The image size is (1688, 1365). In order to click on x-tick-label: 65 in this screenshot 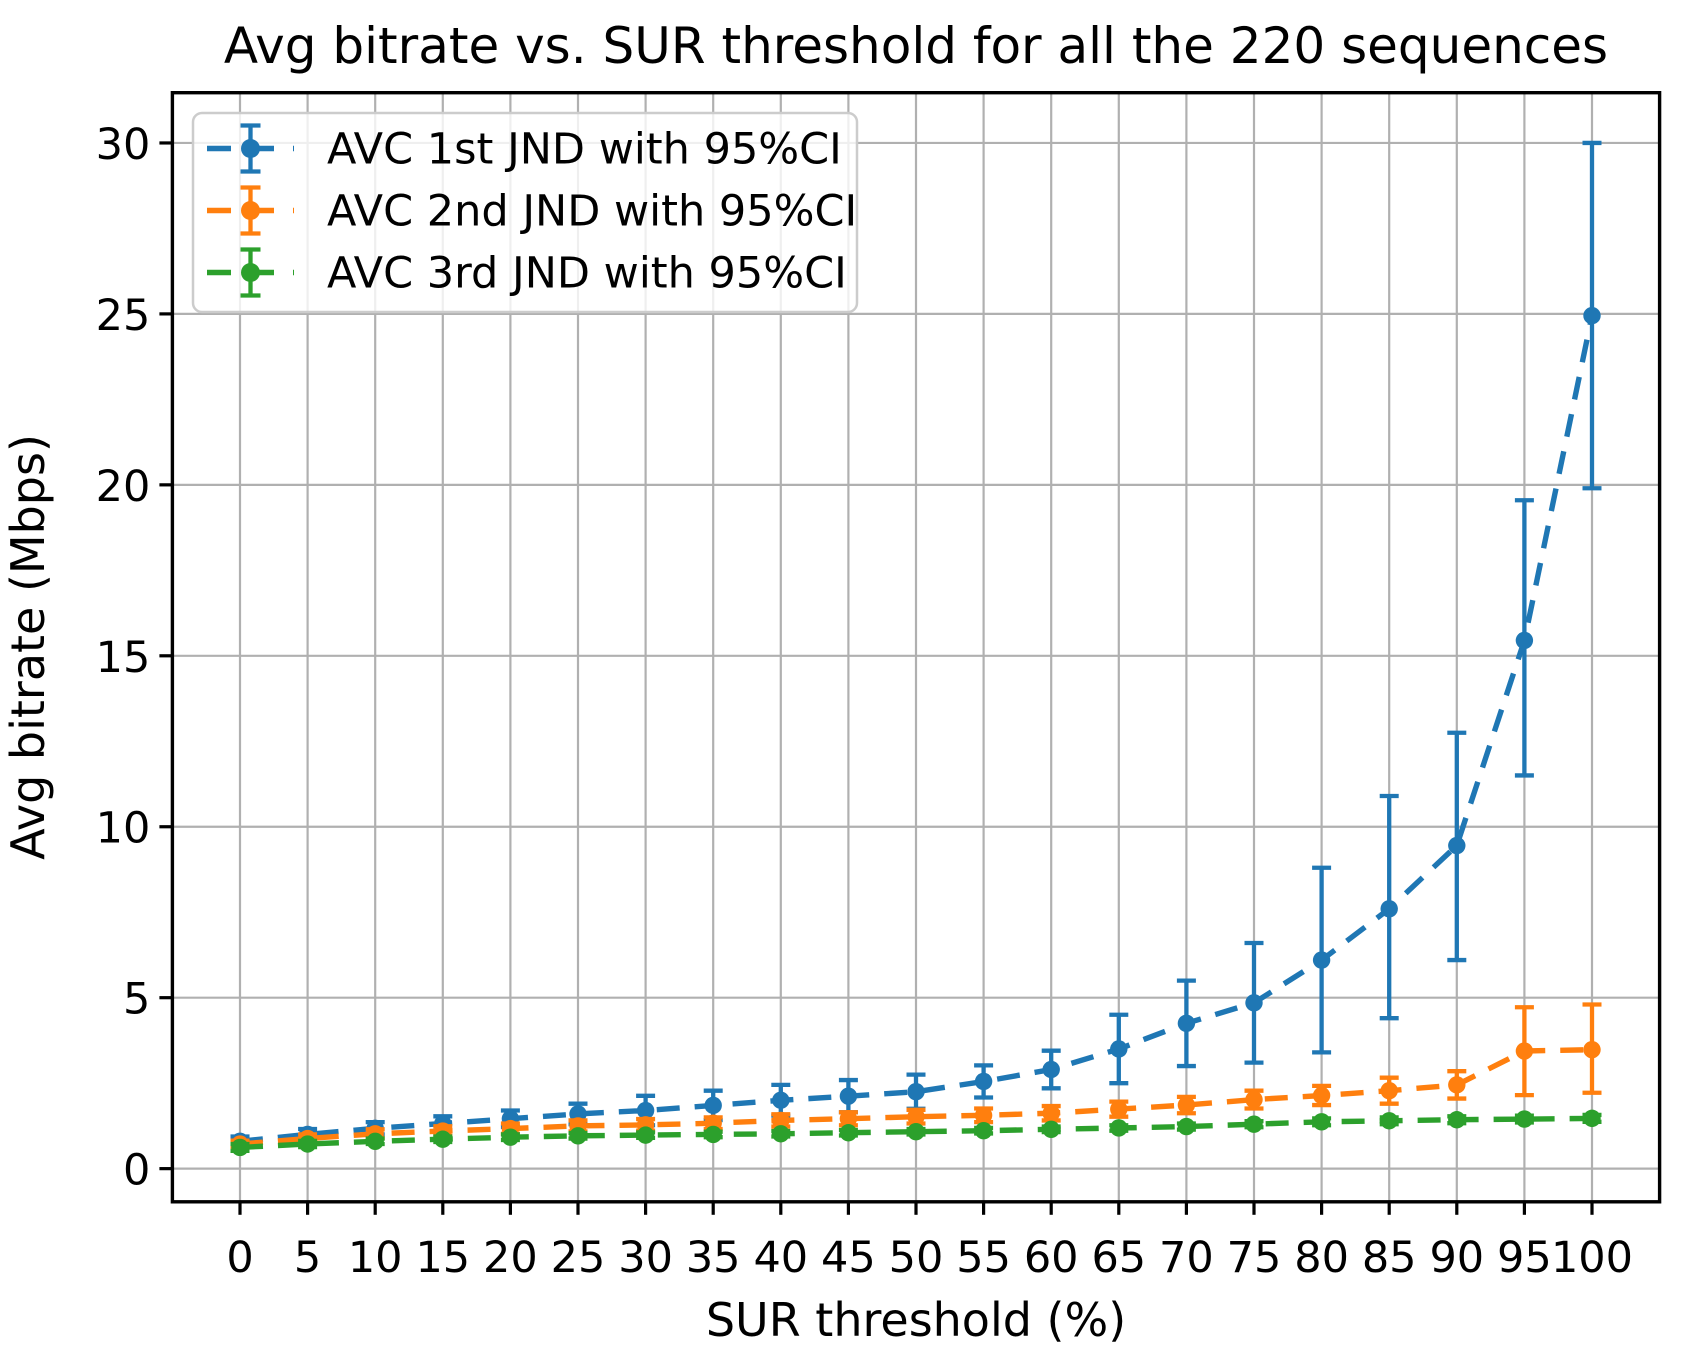, I will do `click(1118, 1258)`.